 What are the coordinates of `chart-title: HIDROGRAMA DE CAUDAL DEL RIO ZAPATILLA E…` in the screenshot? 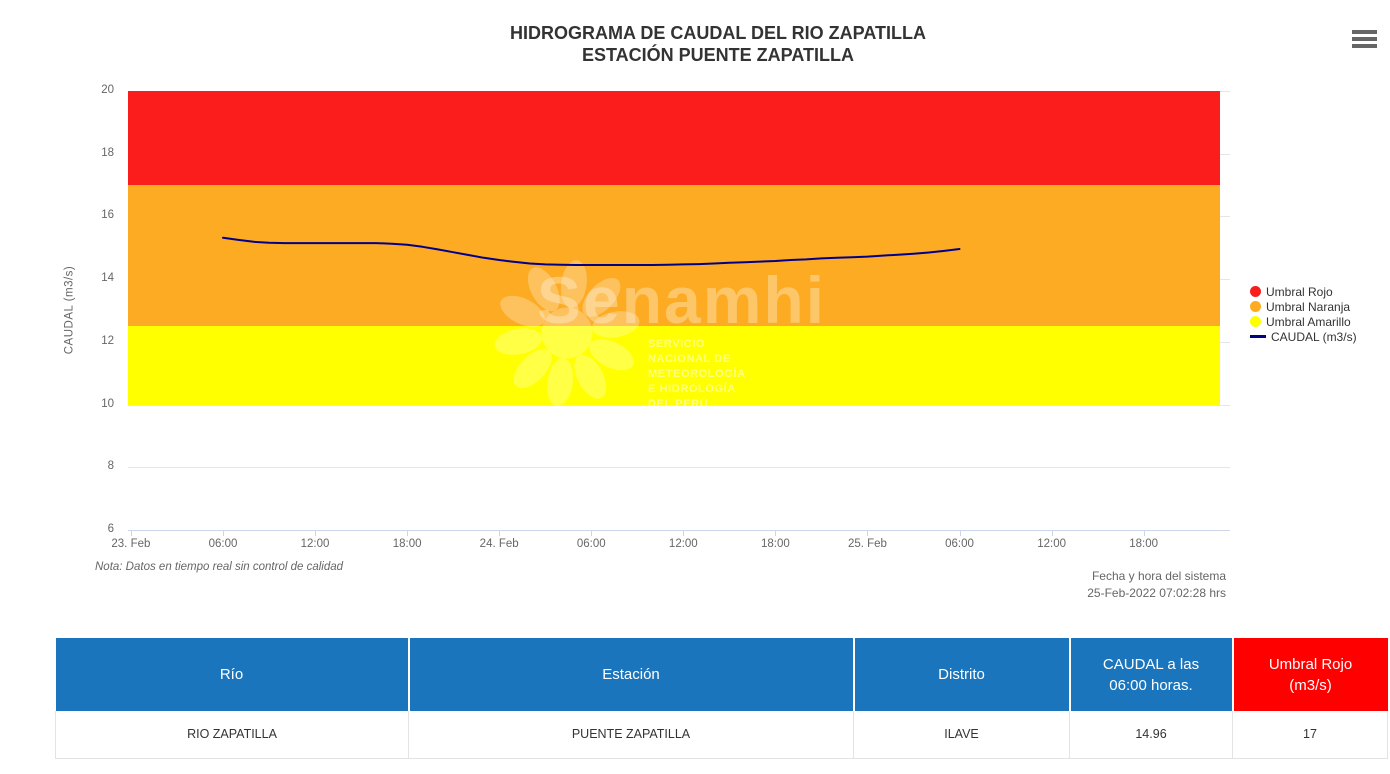 It's located at (718, 44).